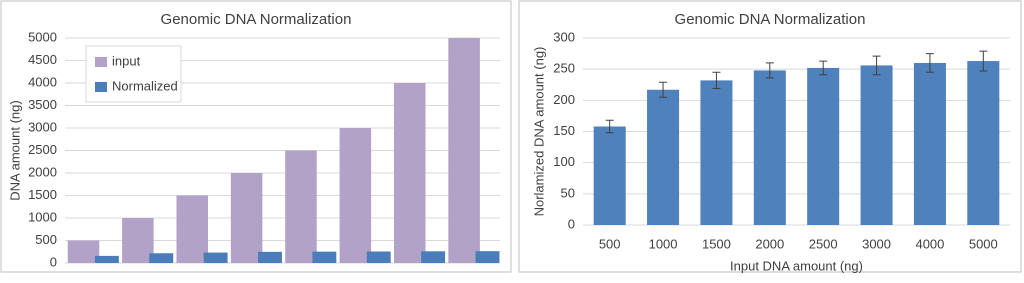 This screenshot has height=283, width=1024. What do you see at coordinates (42, 104) in the screenshot?
I see `y-tick-label: 3500` at bounding box center [42, 104].